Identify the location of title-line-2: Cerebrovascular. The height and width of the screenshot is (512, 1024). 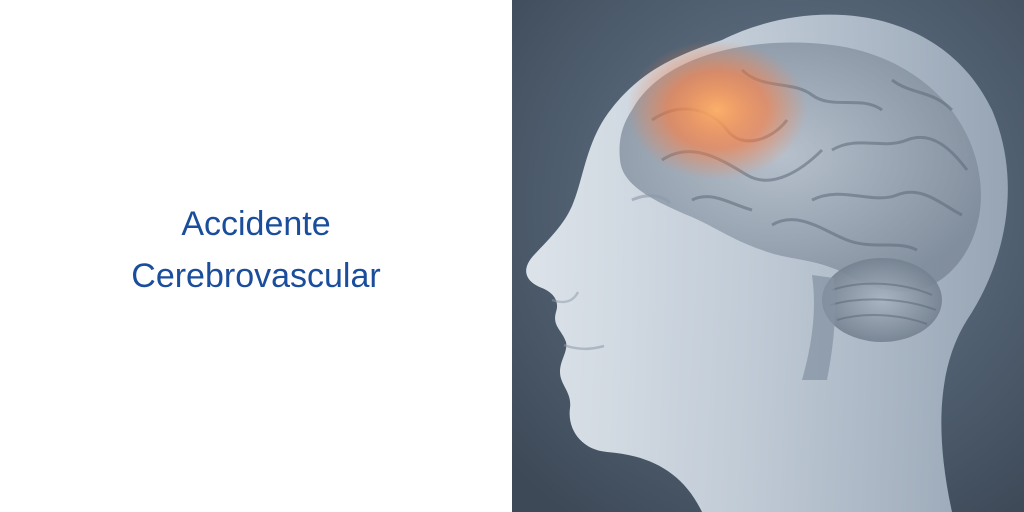
(256, 276).